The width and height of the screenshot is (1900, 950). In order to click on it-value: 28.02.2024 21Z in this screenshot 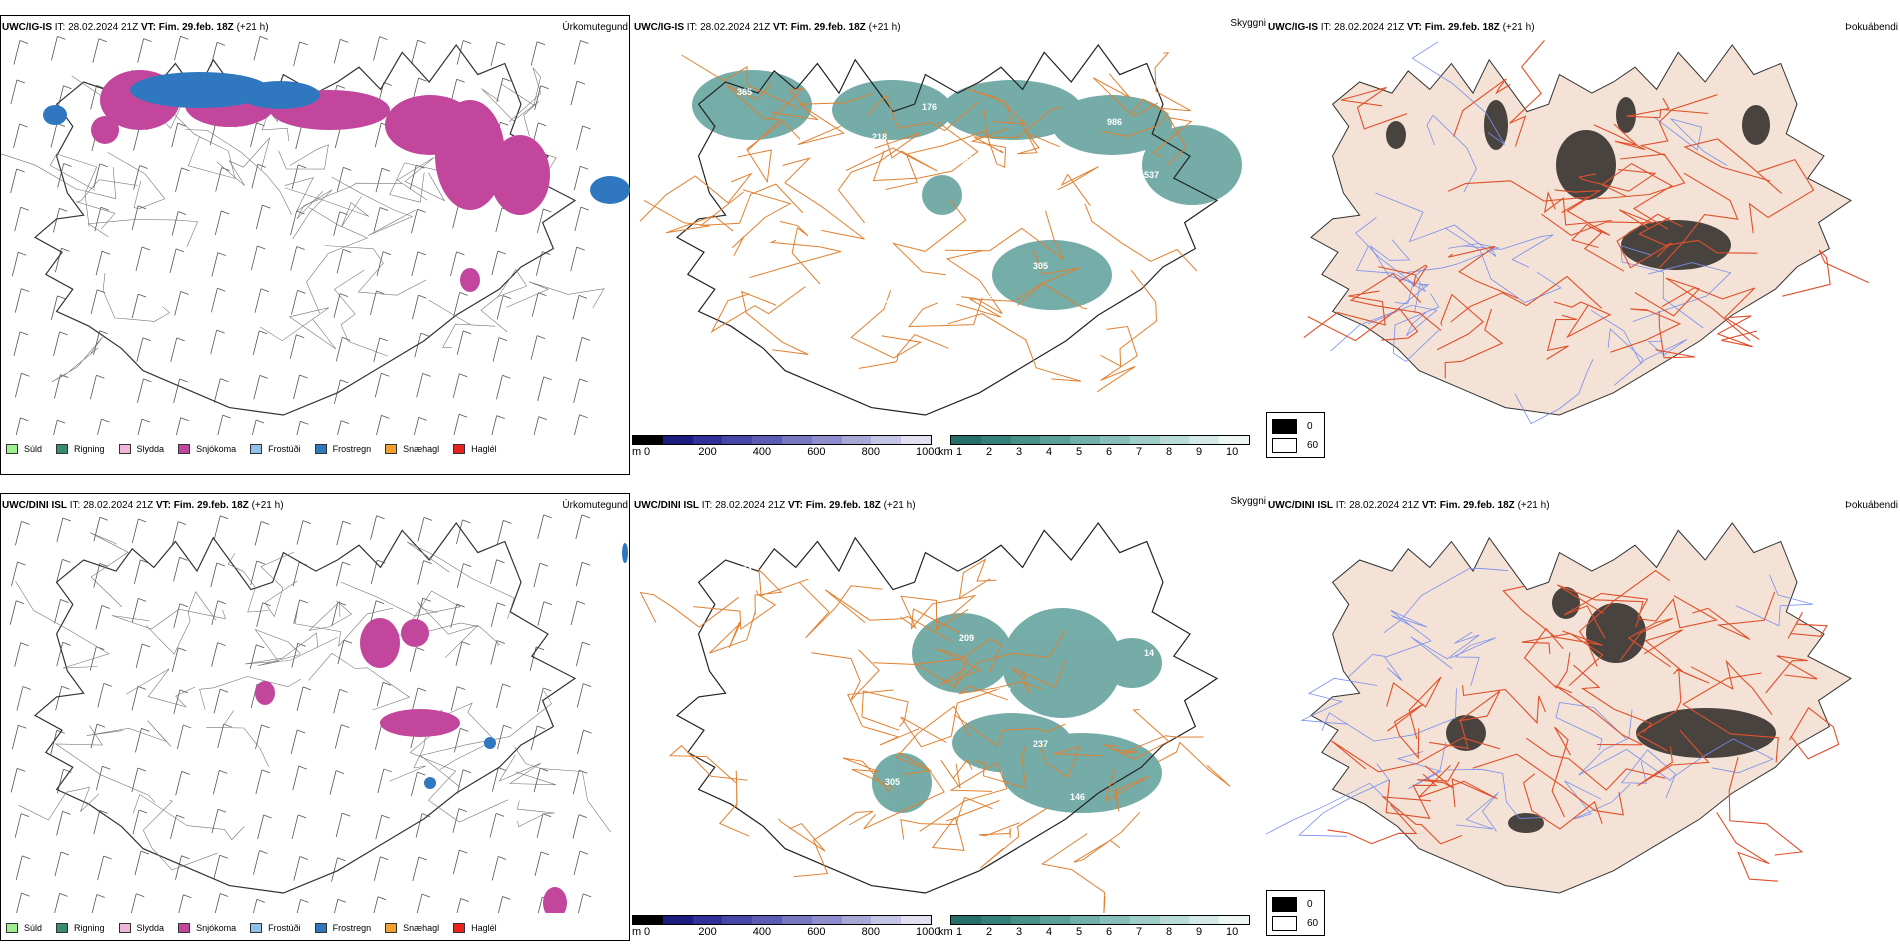, I will do `click(735, 27)`.